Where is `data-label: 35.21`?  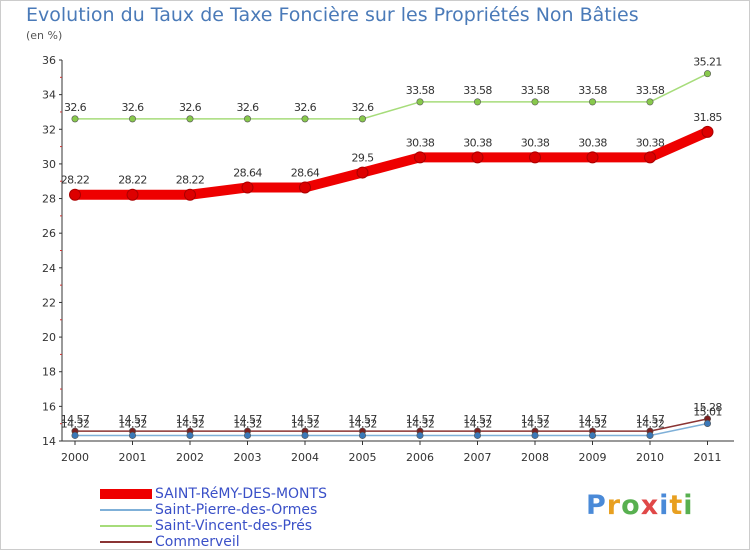 data-label: 35.21 is located at coordinates (707, 62).